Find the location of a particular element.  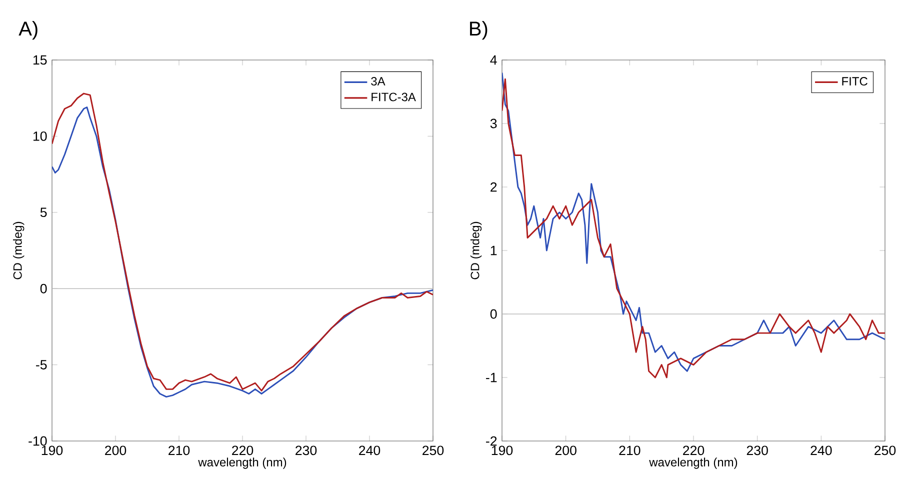

y-tick-label: 15 is located at coordinates (40, 60).